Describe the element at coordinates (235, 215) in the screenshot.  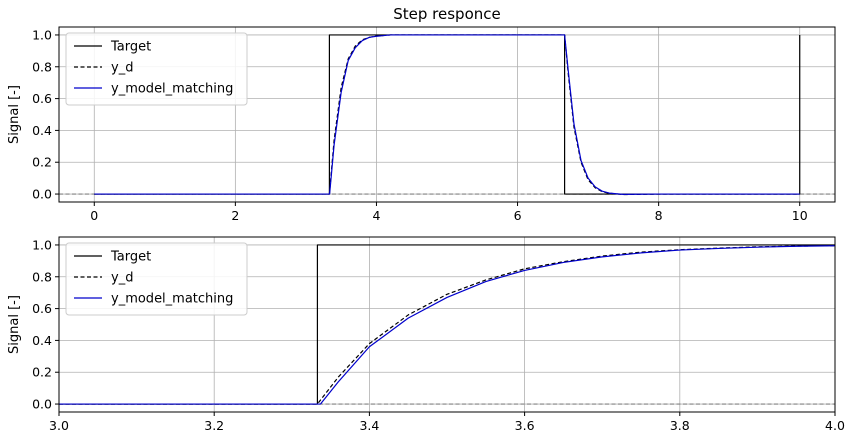
I see `x-tick-label: 2` at that location.